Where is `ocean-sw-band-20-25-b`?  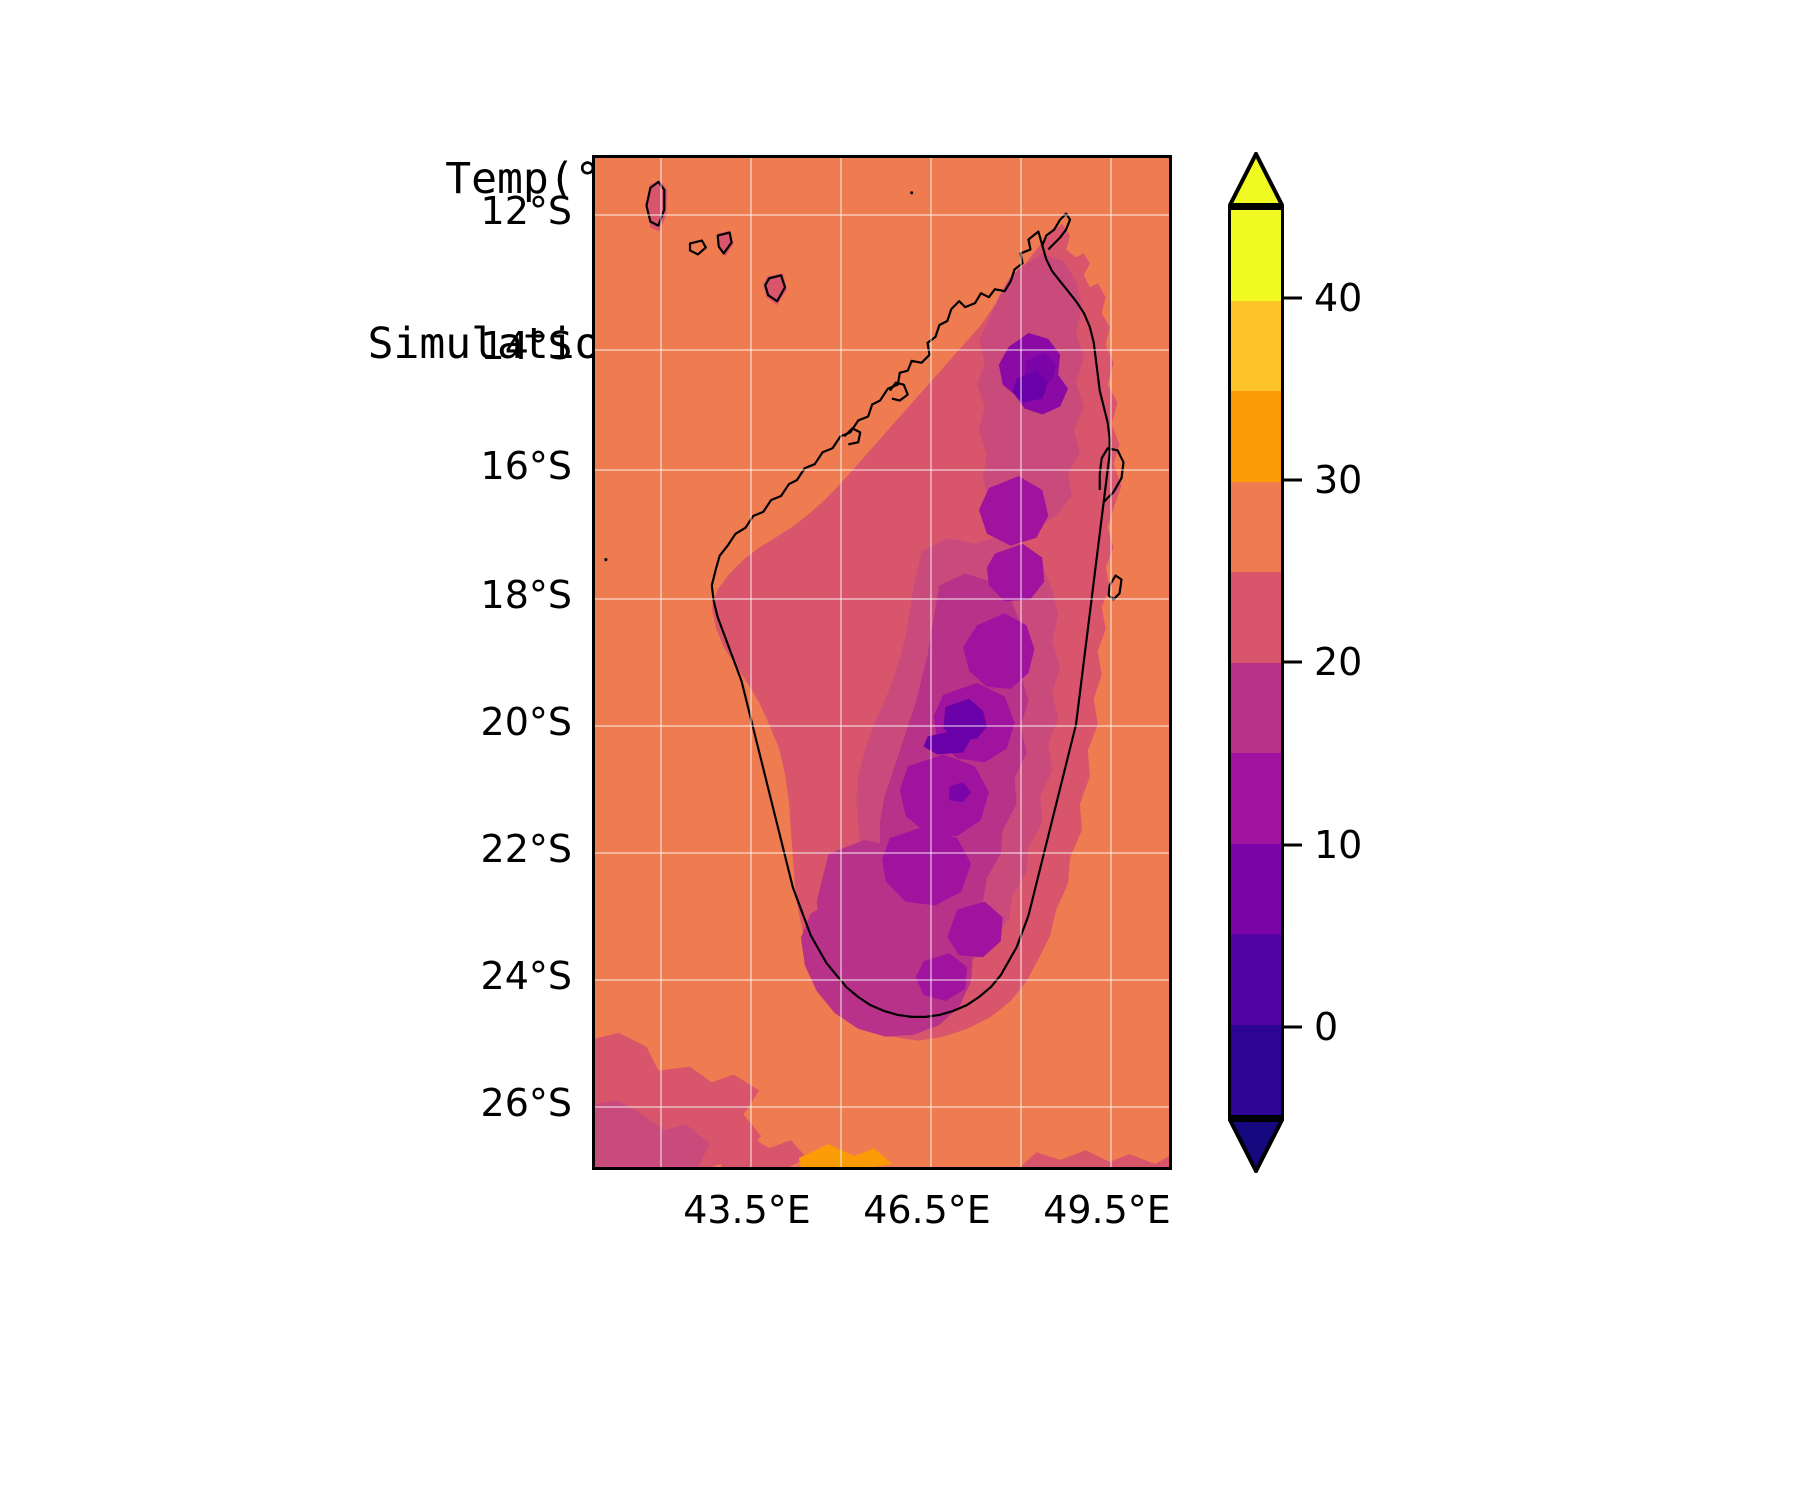
ocean-sw-band-20-25-b is located at coordinates (761, 1149).